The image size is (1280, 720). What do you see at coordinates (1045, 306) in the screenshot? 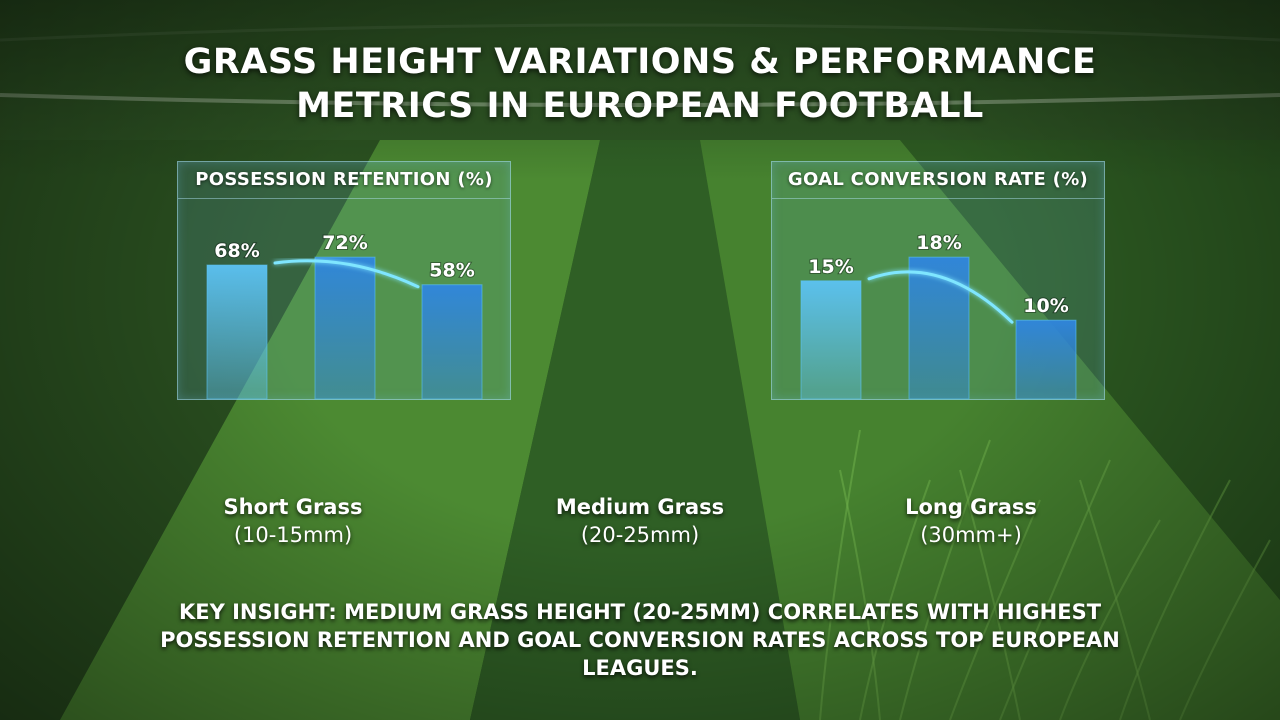
I see `bar-value-label: 10%` at bounding box center [1045, 306].